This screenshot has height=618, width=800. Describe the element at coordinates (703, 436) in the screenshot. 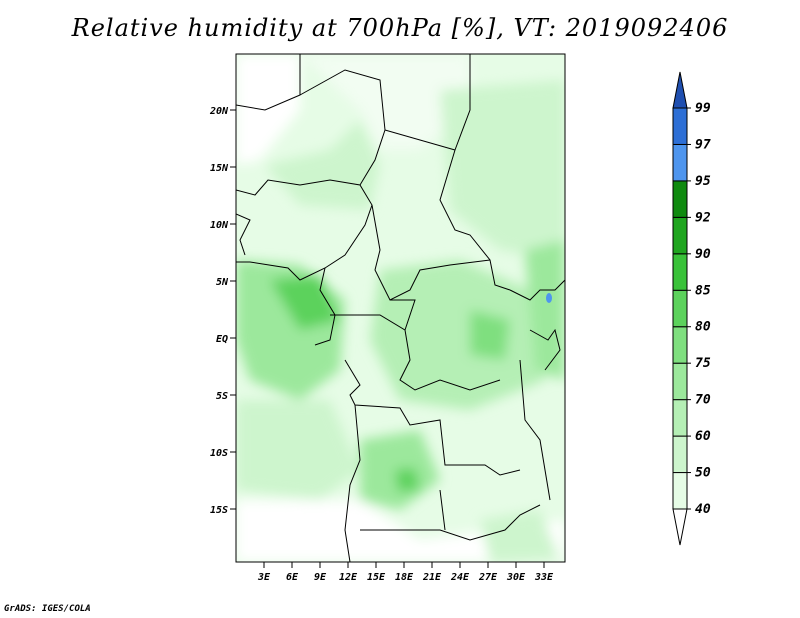

I see `colorbar-label: 60` at that location.